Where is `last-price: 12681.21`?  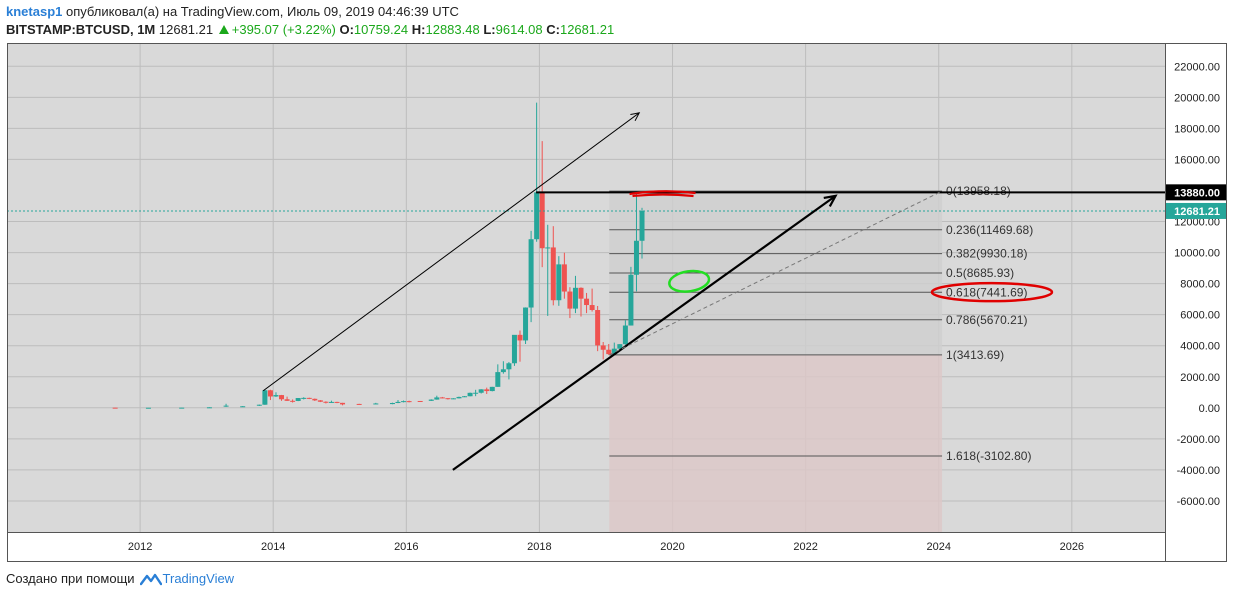 last-price: 12681.21 is located at coordinates (186, 29).